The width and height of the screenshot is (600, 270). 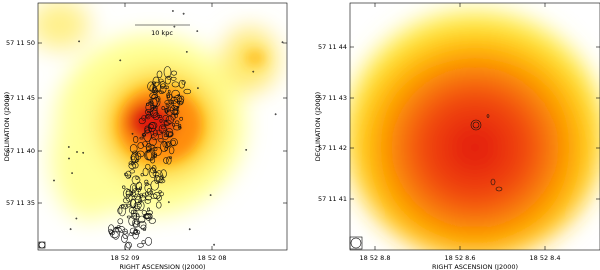 What do you see at coordinates (20, 98) in the screenshot?
I see `y-tick-label: 57 11 45` at bounding box center [20, 98].